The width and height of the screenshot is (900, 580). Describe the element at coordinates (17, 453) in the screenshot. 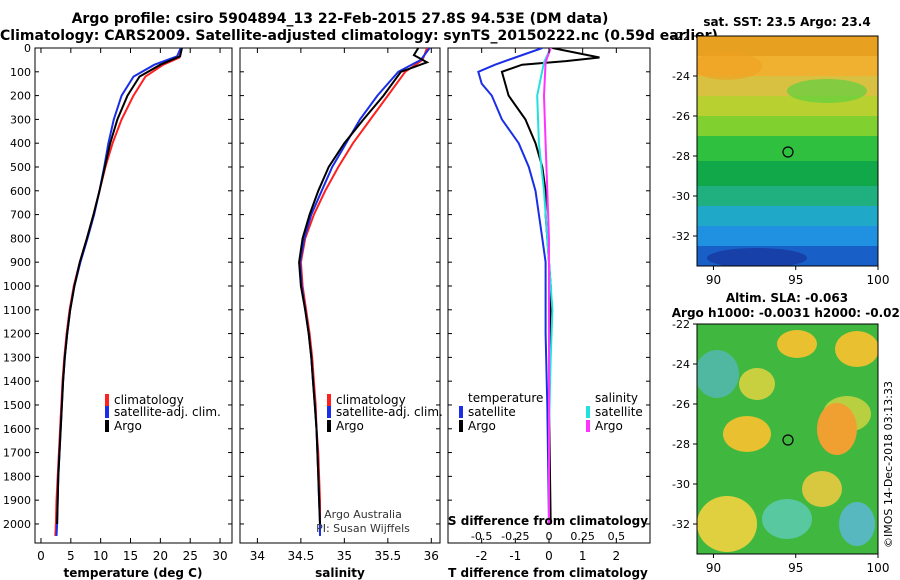

I see `depth-tick-label: 1700` at that location.